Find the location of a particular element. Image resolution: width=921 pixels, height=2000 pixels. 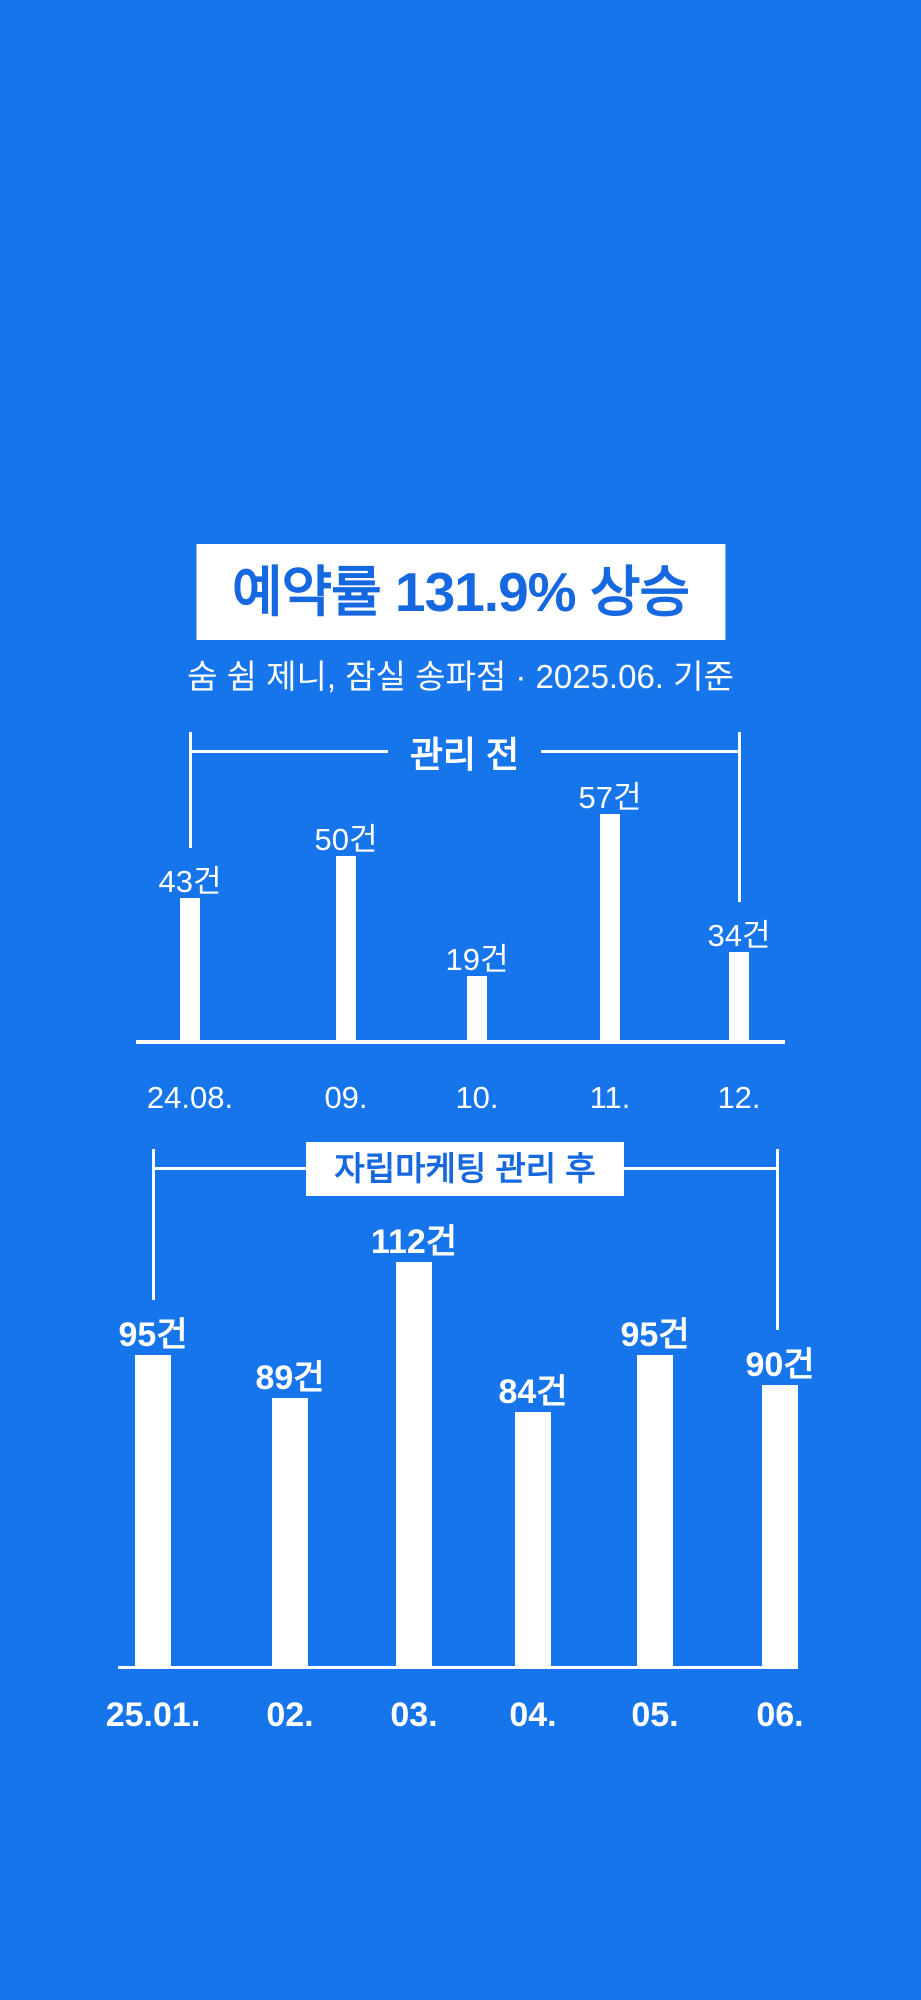

title-badge: 예약률 131.9% 상승 is located at coordinates (460, 592).